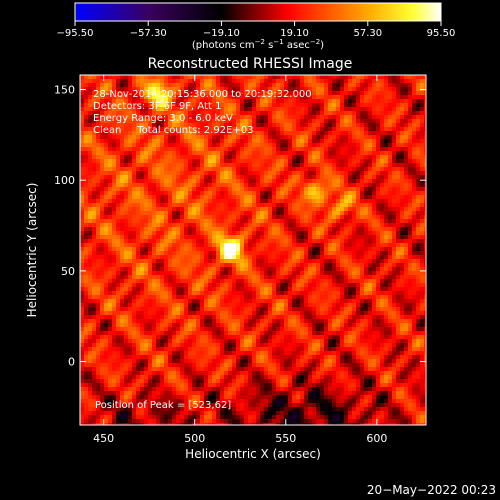 Image resolution: width=500 pixels, height=500 pixels. Describe the element at coordinates (253, 454) in the screenshot. I see `x-axis-label: Heliocentric X (arcsec)` at that location.